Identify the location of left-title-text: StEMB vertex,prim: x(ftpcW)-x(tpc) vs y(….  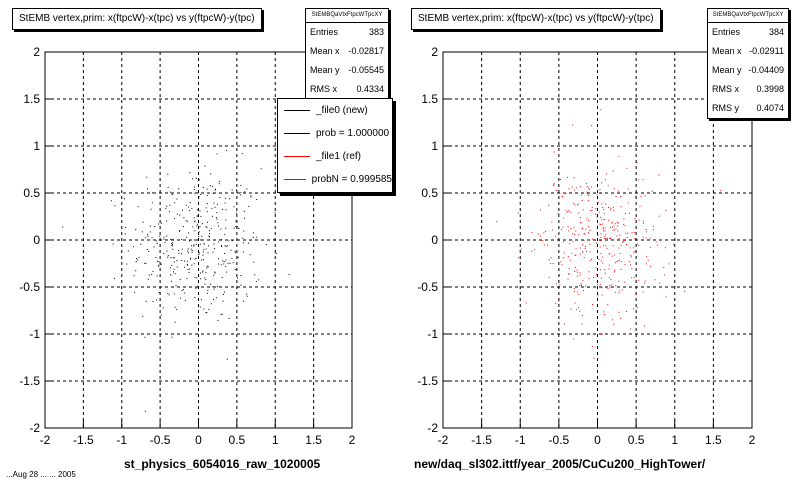
(137, 18).